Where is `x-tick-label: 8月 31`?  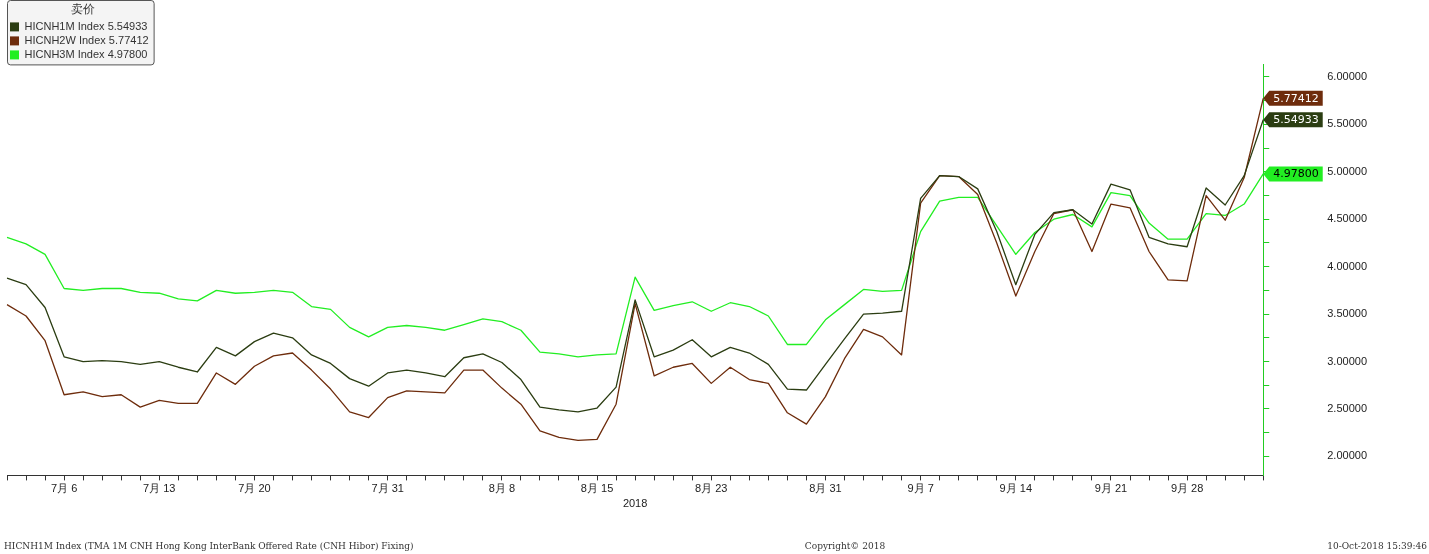
x-tick-label: 8月 31 is located at coordinates (825, 488).